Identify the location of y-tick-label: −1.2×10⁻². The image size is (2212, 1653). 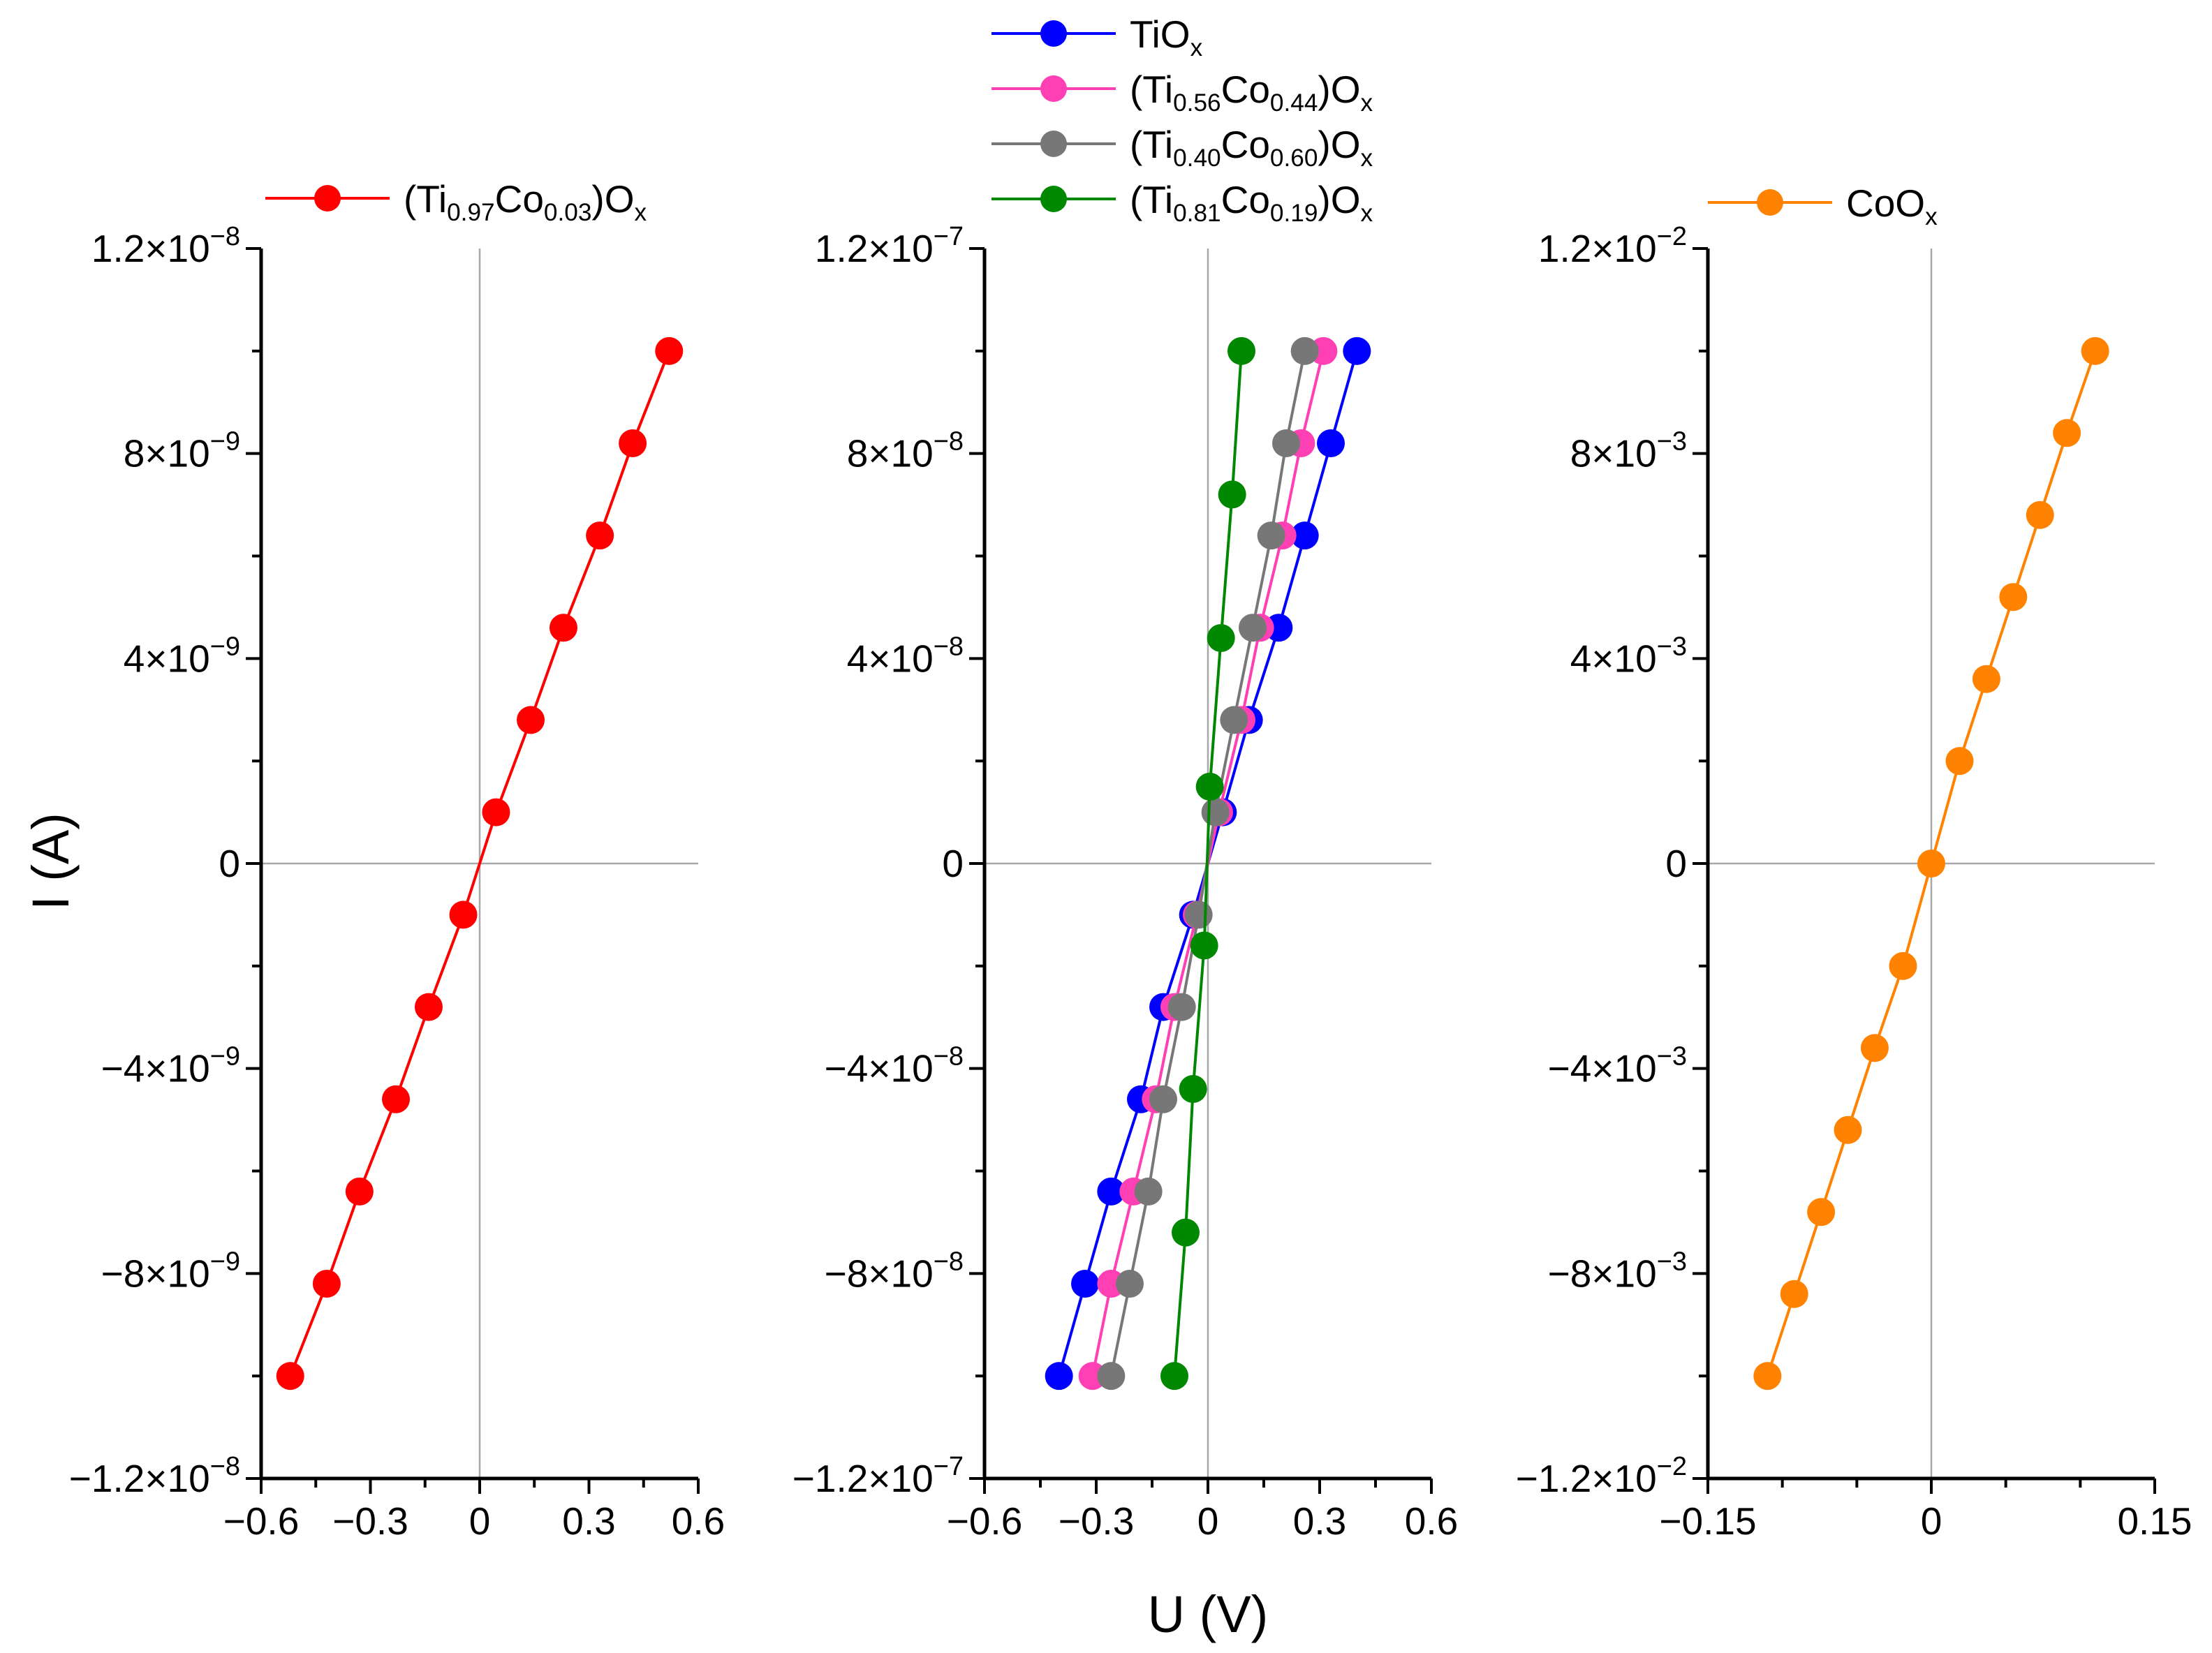
(1601, 1476).